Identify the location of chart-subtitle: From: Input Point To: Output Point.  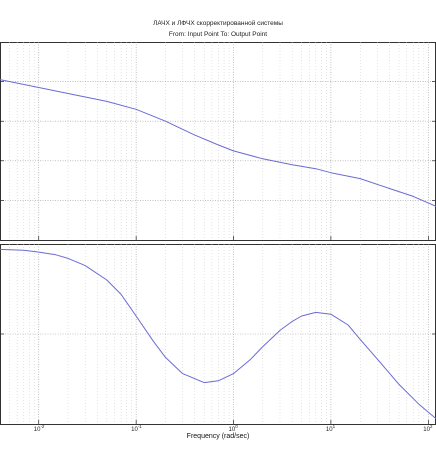
(218, 34).